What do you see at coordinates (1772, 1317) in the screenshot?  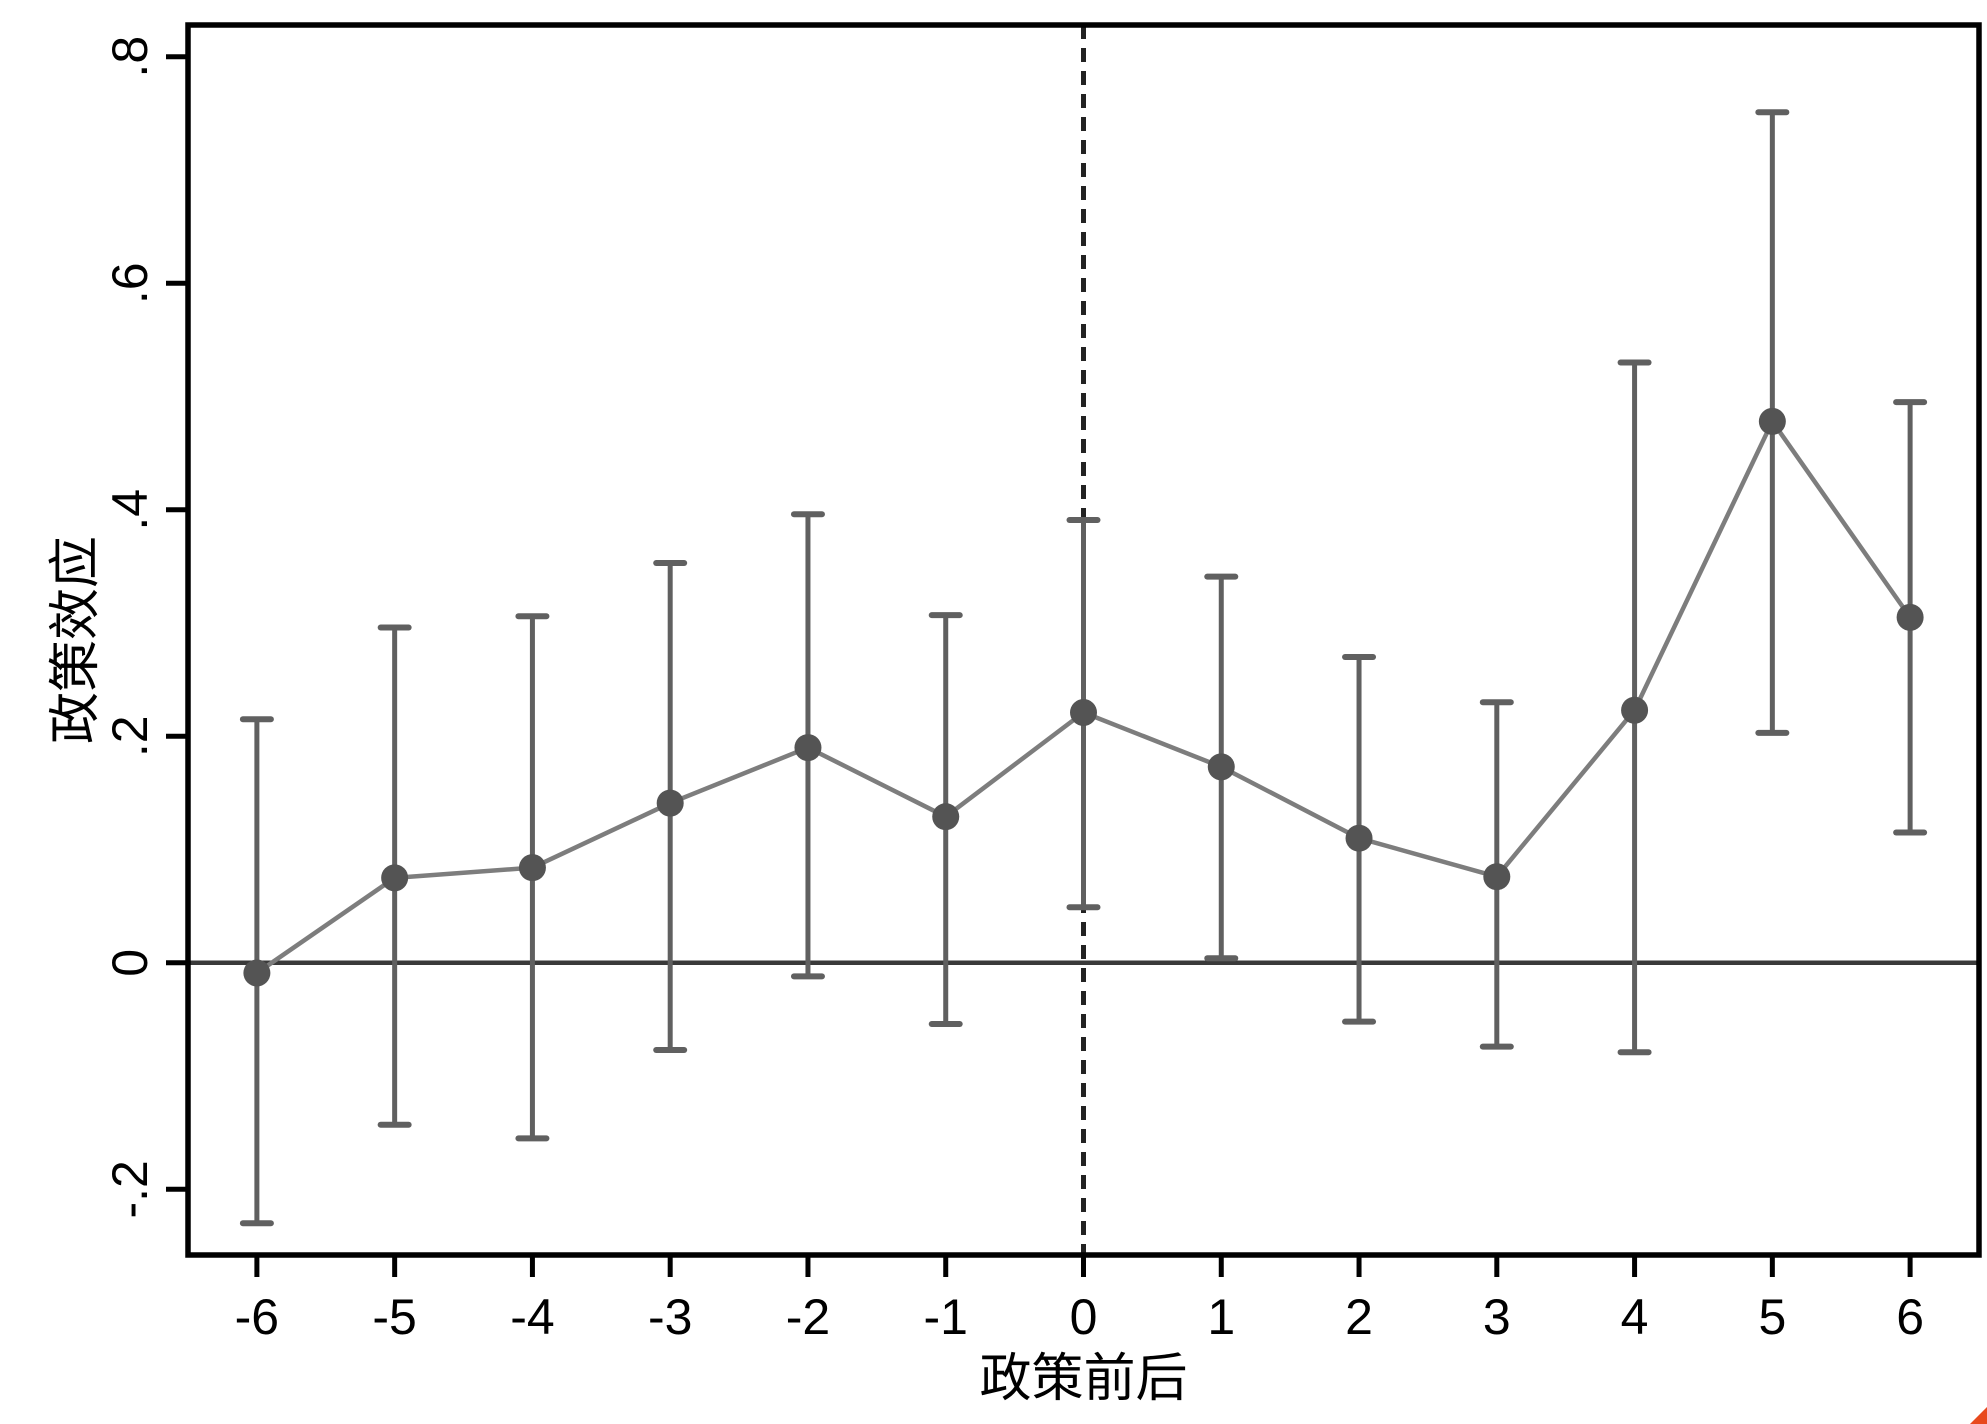 I see `x-tick-label: 5` at bounding box center [1772, 1317].